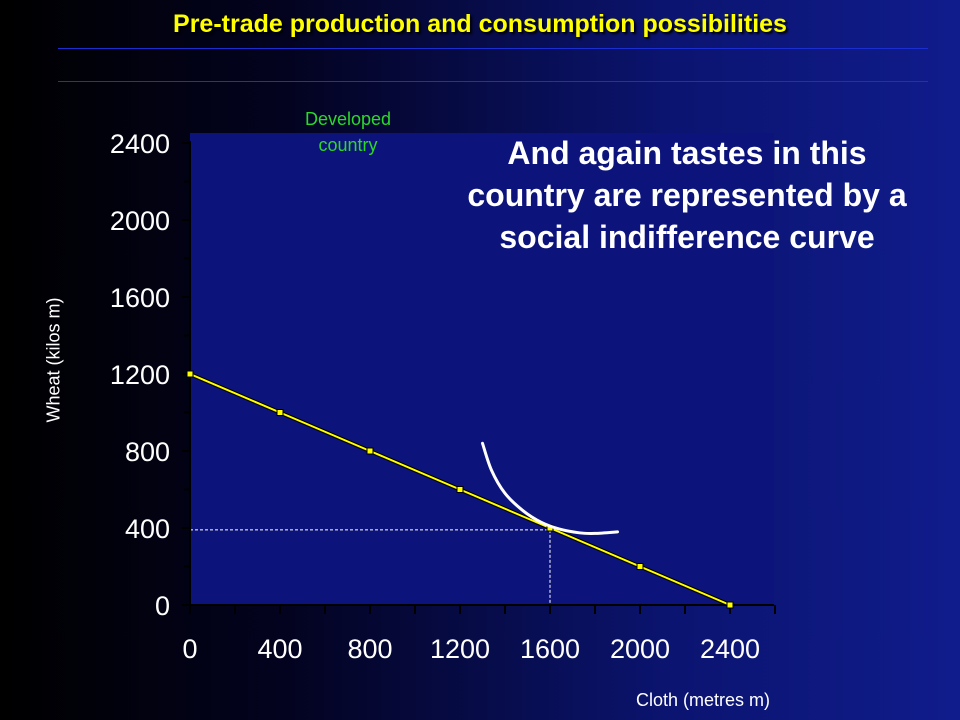 The height and width of the screenshot is (720, 960). I want to click on consumption-guides, so click(370, 567).